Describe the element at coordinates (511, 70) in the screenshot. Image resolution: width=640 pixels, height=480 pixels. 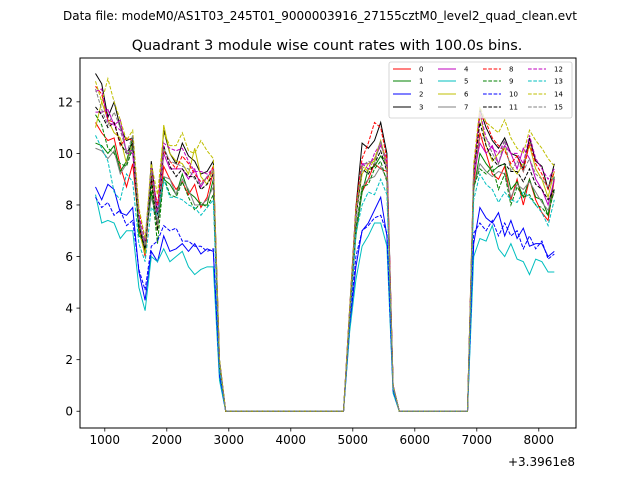
I see `legend-label-8: 8` at that location.